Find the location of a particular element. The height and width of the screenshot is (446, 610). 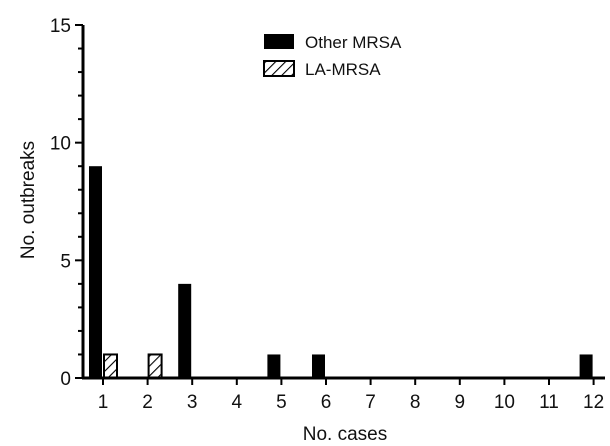

legend: Other MRSA LA-MRSA is located at coordinates (332, 56).